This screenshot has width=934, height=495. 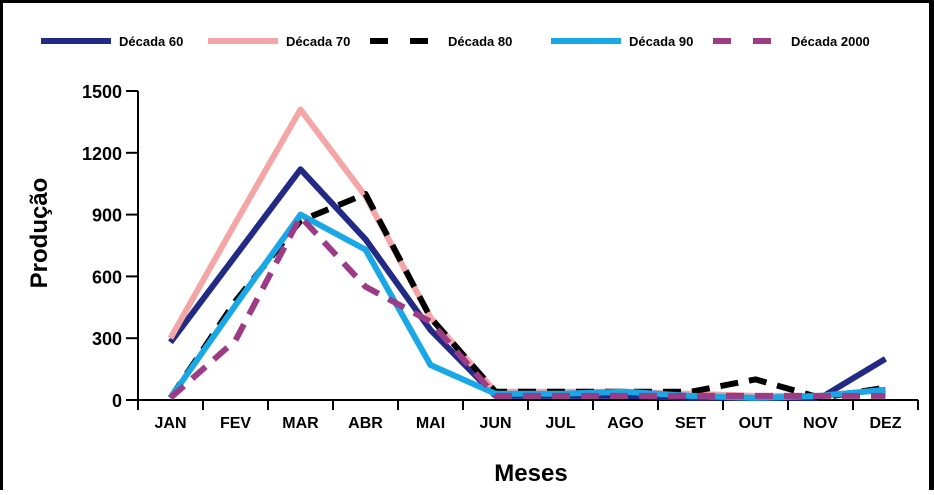 What do you see at coordinates (170, 423) in the screenshot?
I see `x-tick-label: JAN` at bounding box center [170, 423].